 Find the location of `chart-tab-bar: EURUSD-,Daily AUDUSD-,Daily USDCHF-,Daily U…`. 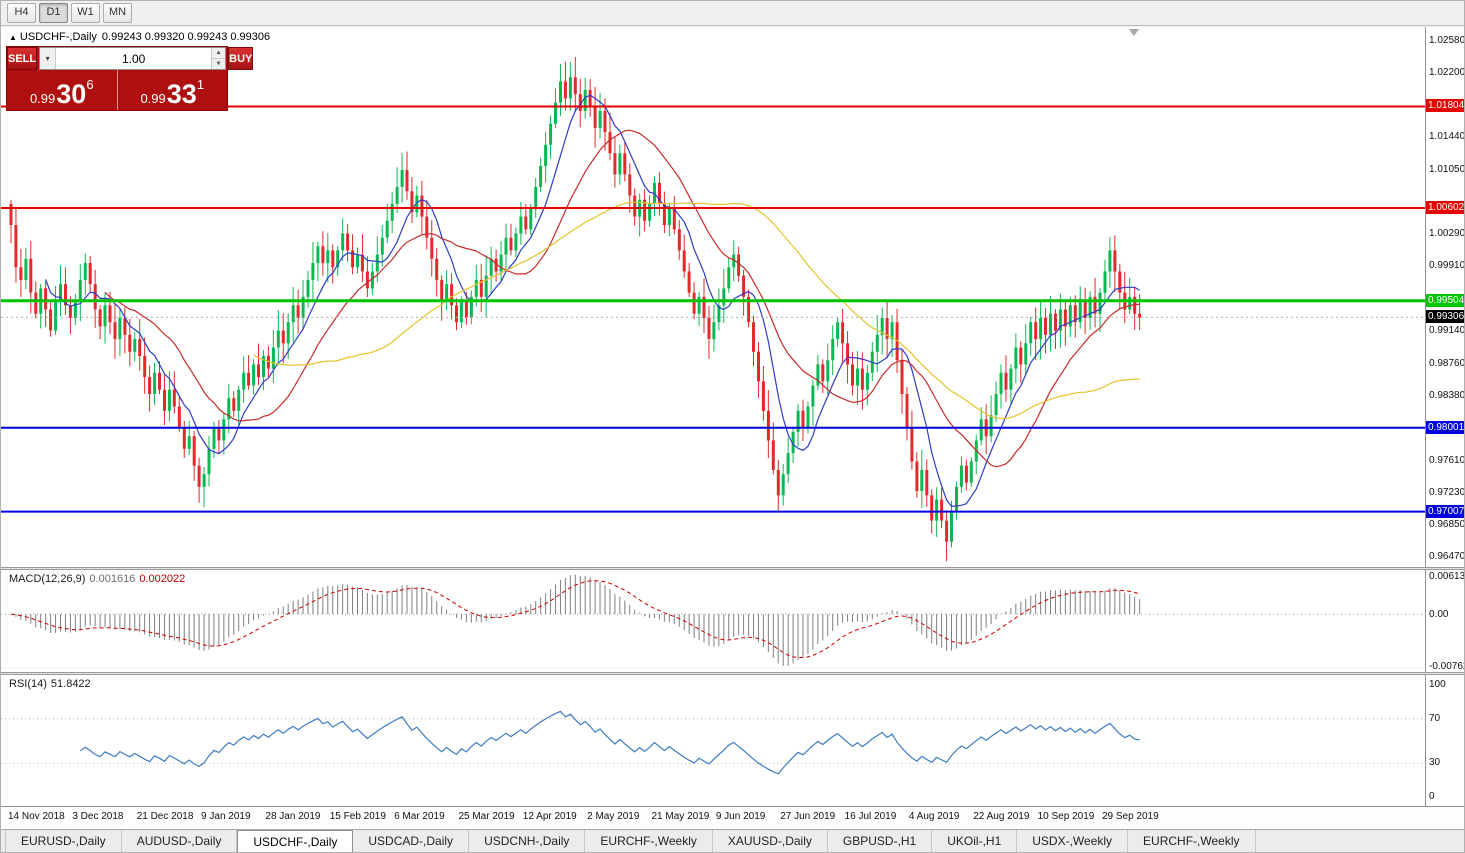

chart-tab-bar: EURUSD-,Daily AUDUSD-,Daily USDCHF-,Daily U… is located at coordinates (732, 840).